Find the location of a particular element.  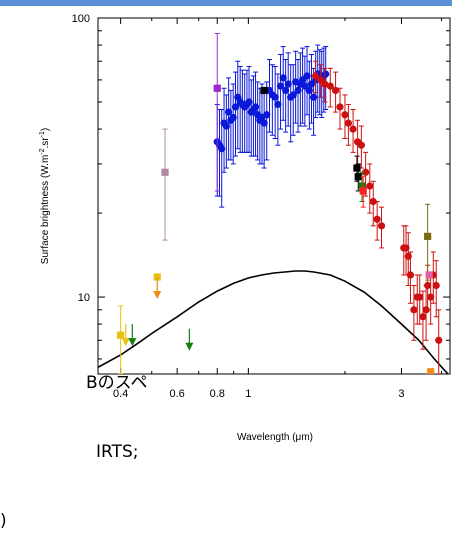

y-tick-label: 100 is located at coordinates (81, 19).